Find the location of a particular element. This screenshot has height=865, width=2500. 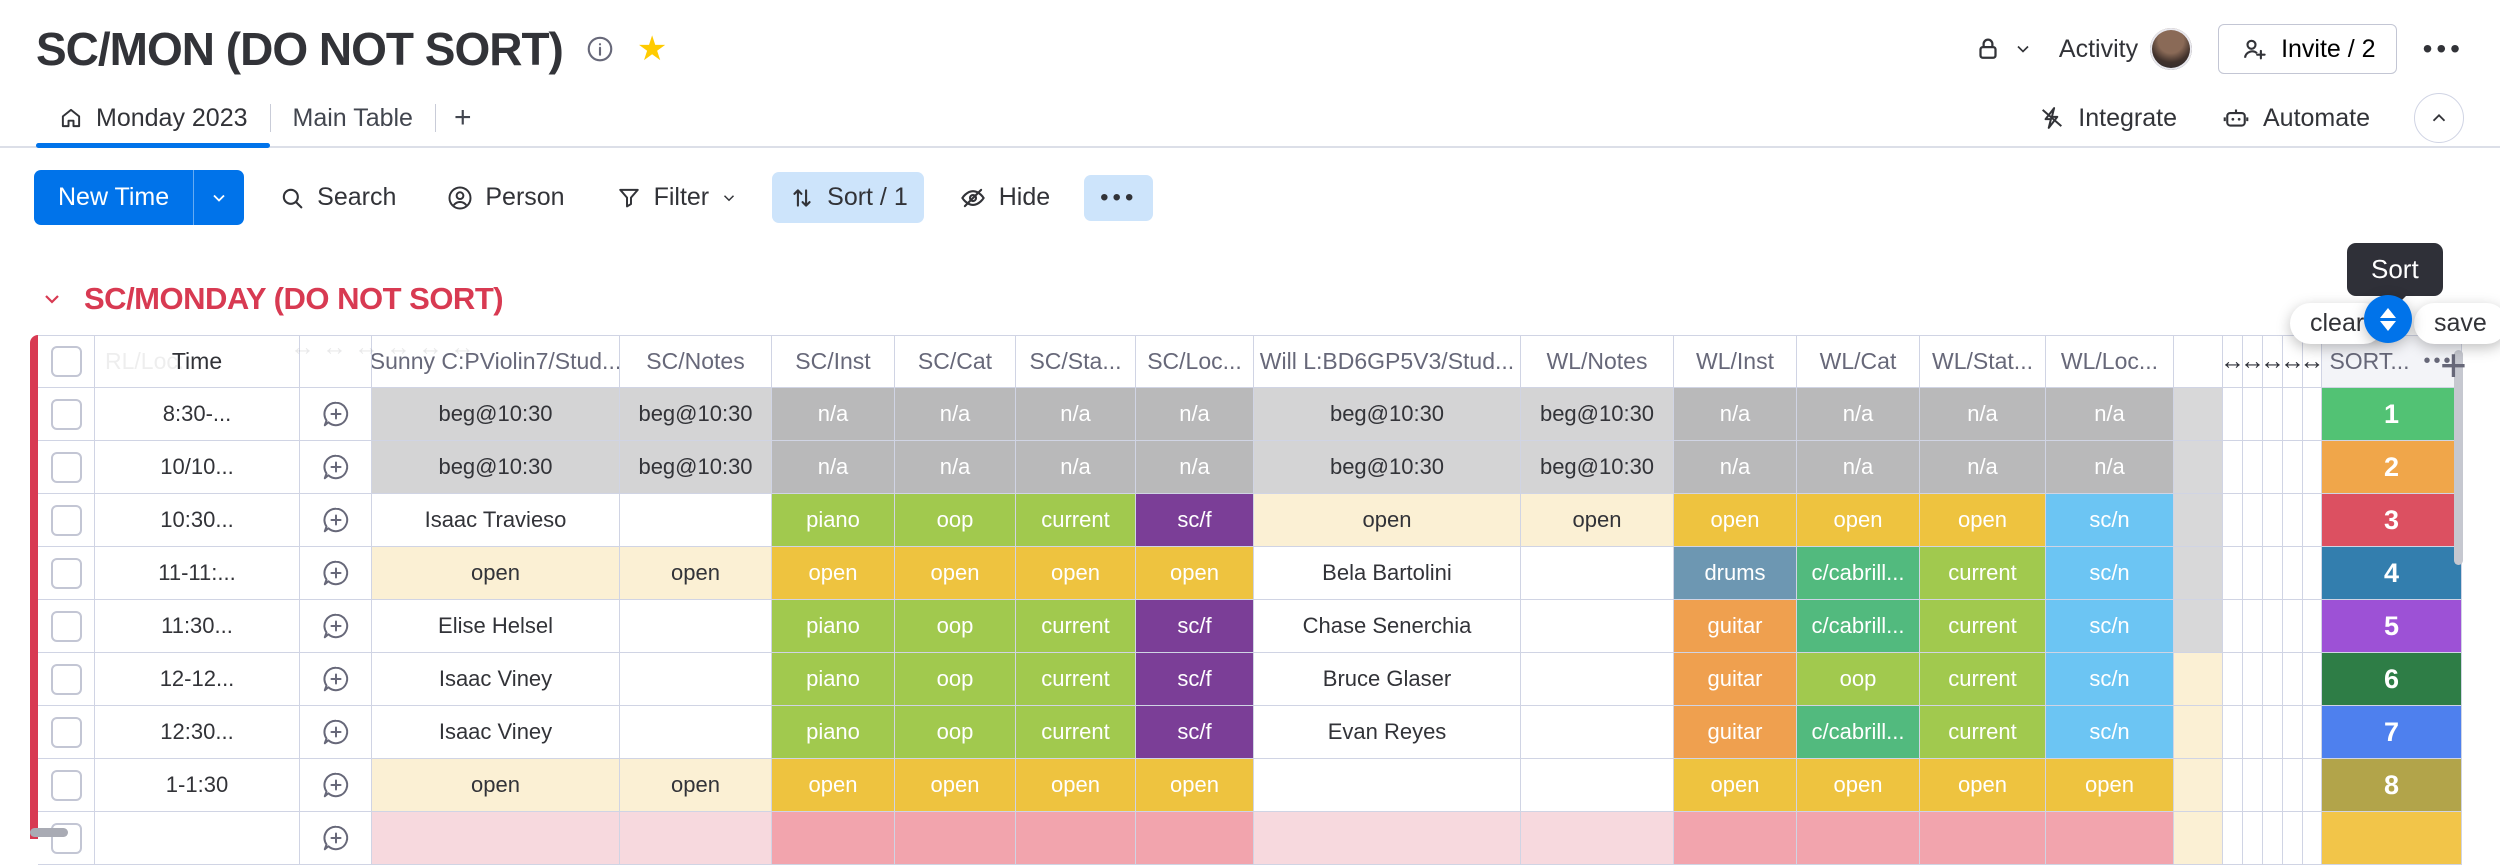

sort-cell: 7 is located at coordinates (2392, 732).